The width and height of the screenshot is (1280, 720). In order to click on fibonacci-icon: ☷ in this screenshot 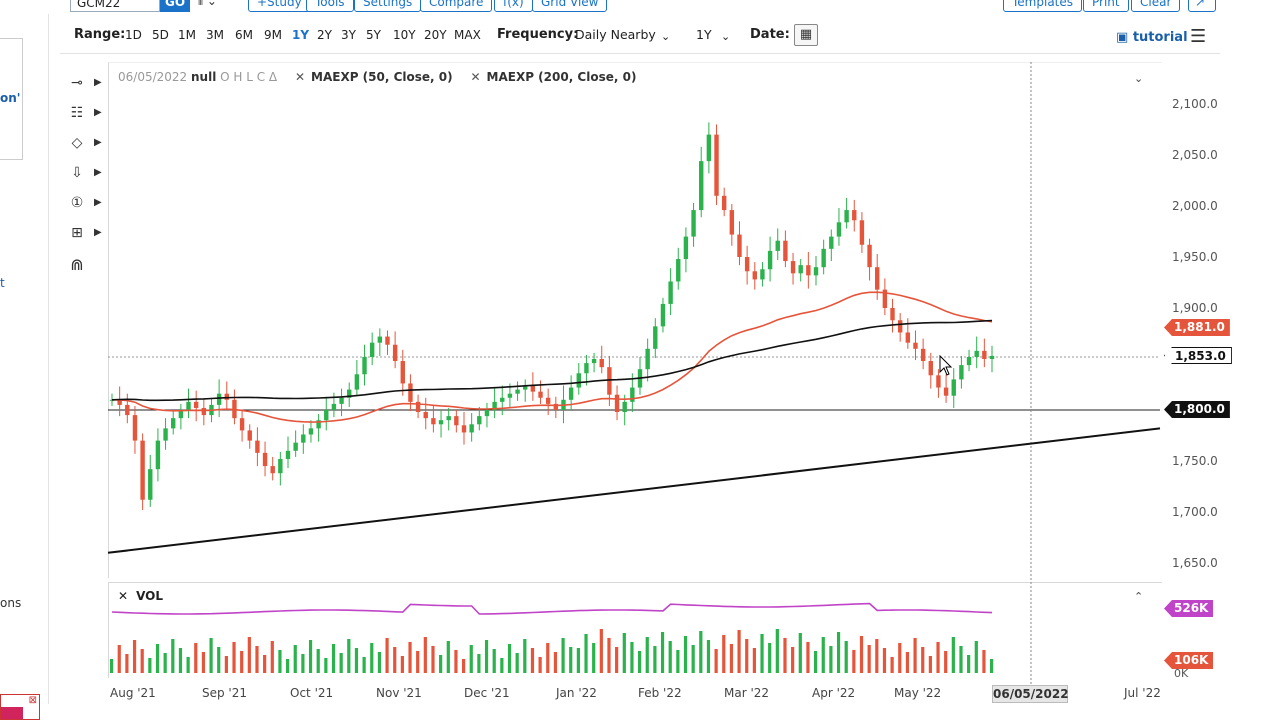, I will do `click(77, 113)`.